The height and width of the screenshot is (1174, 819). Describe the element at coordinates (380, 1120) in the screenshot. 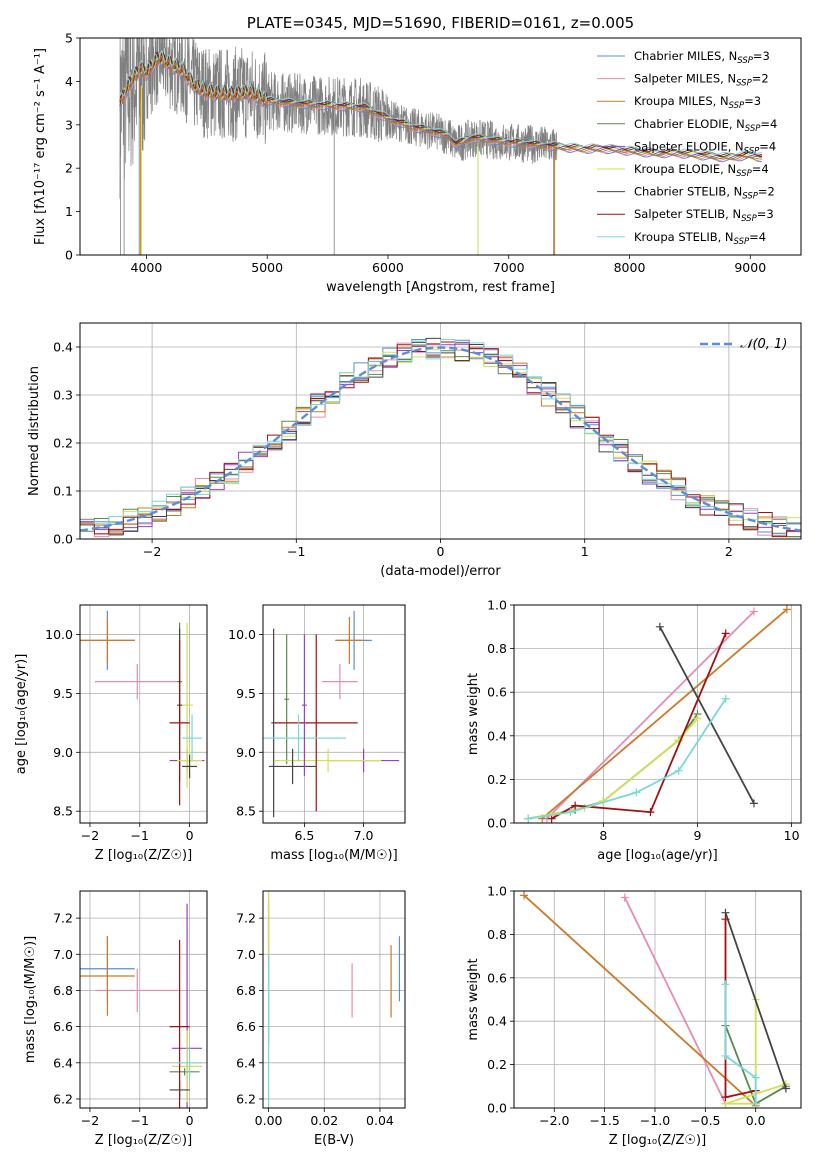

I see `x-tick-label: 0.04` at that location.